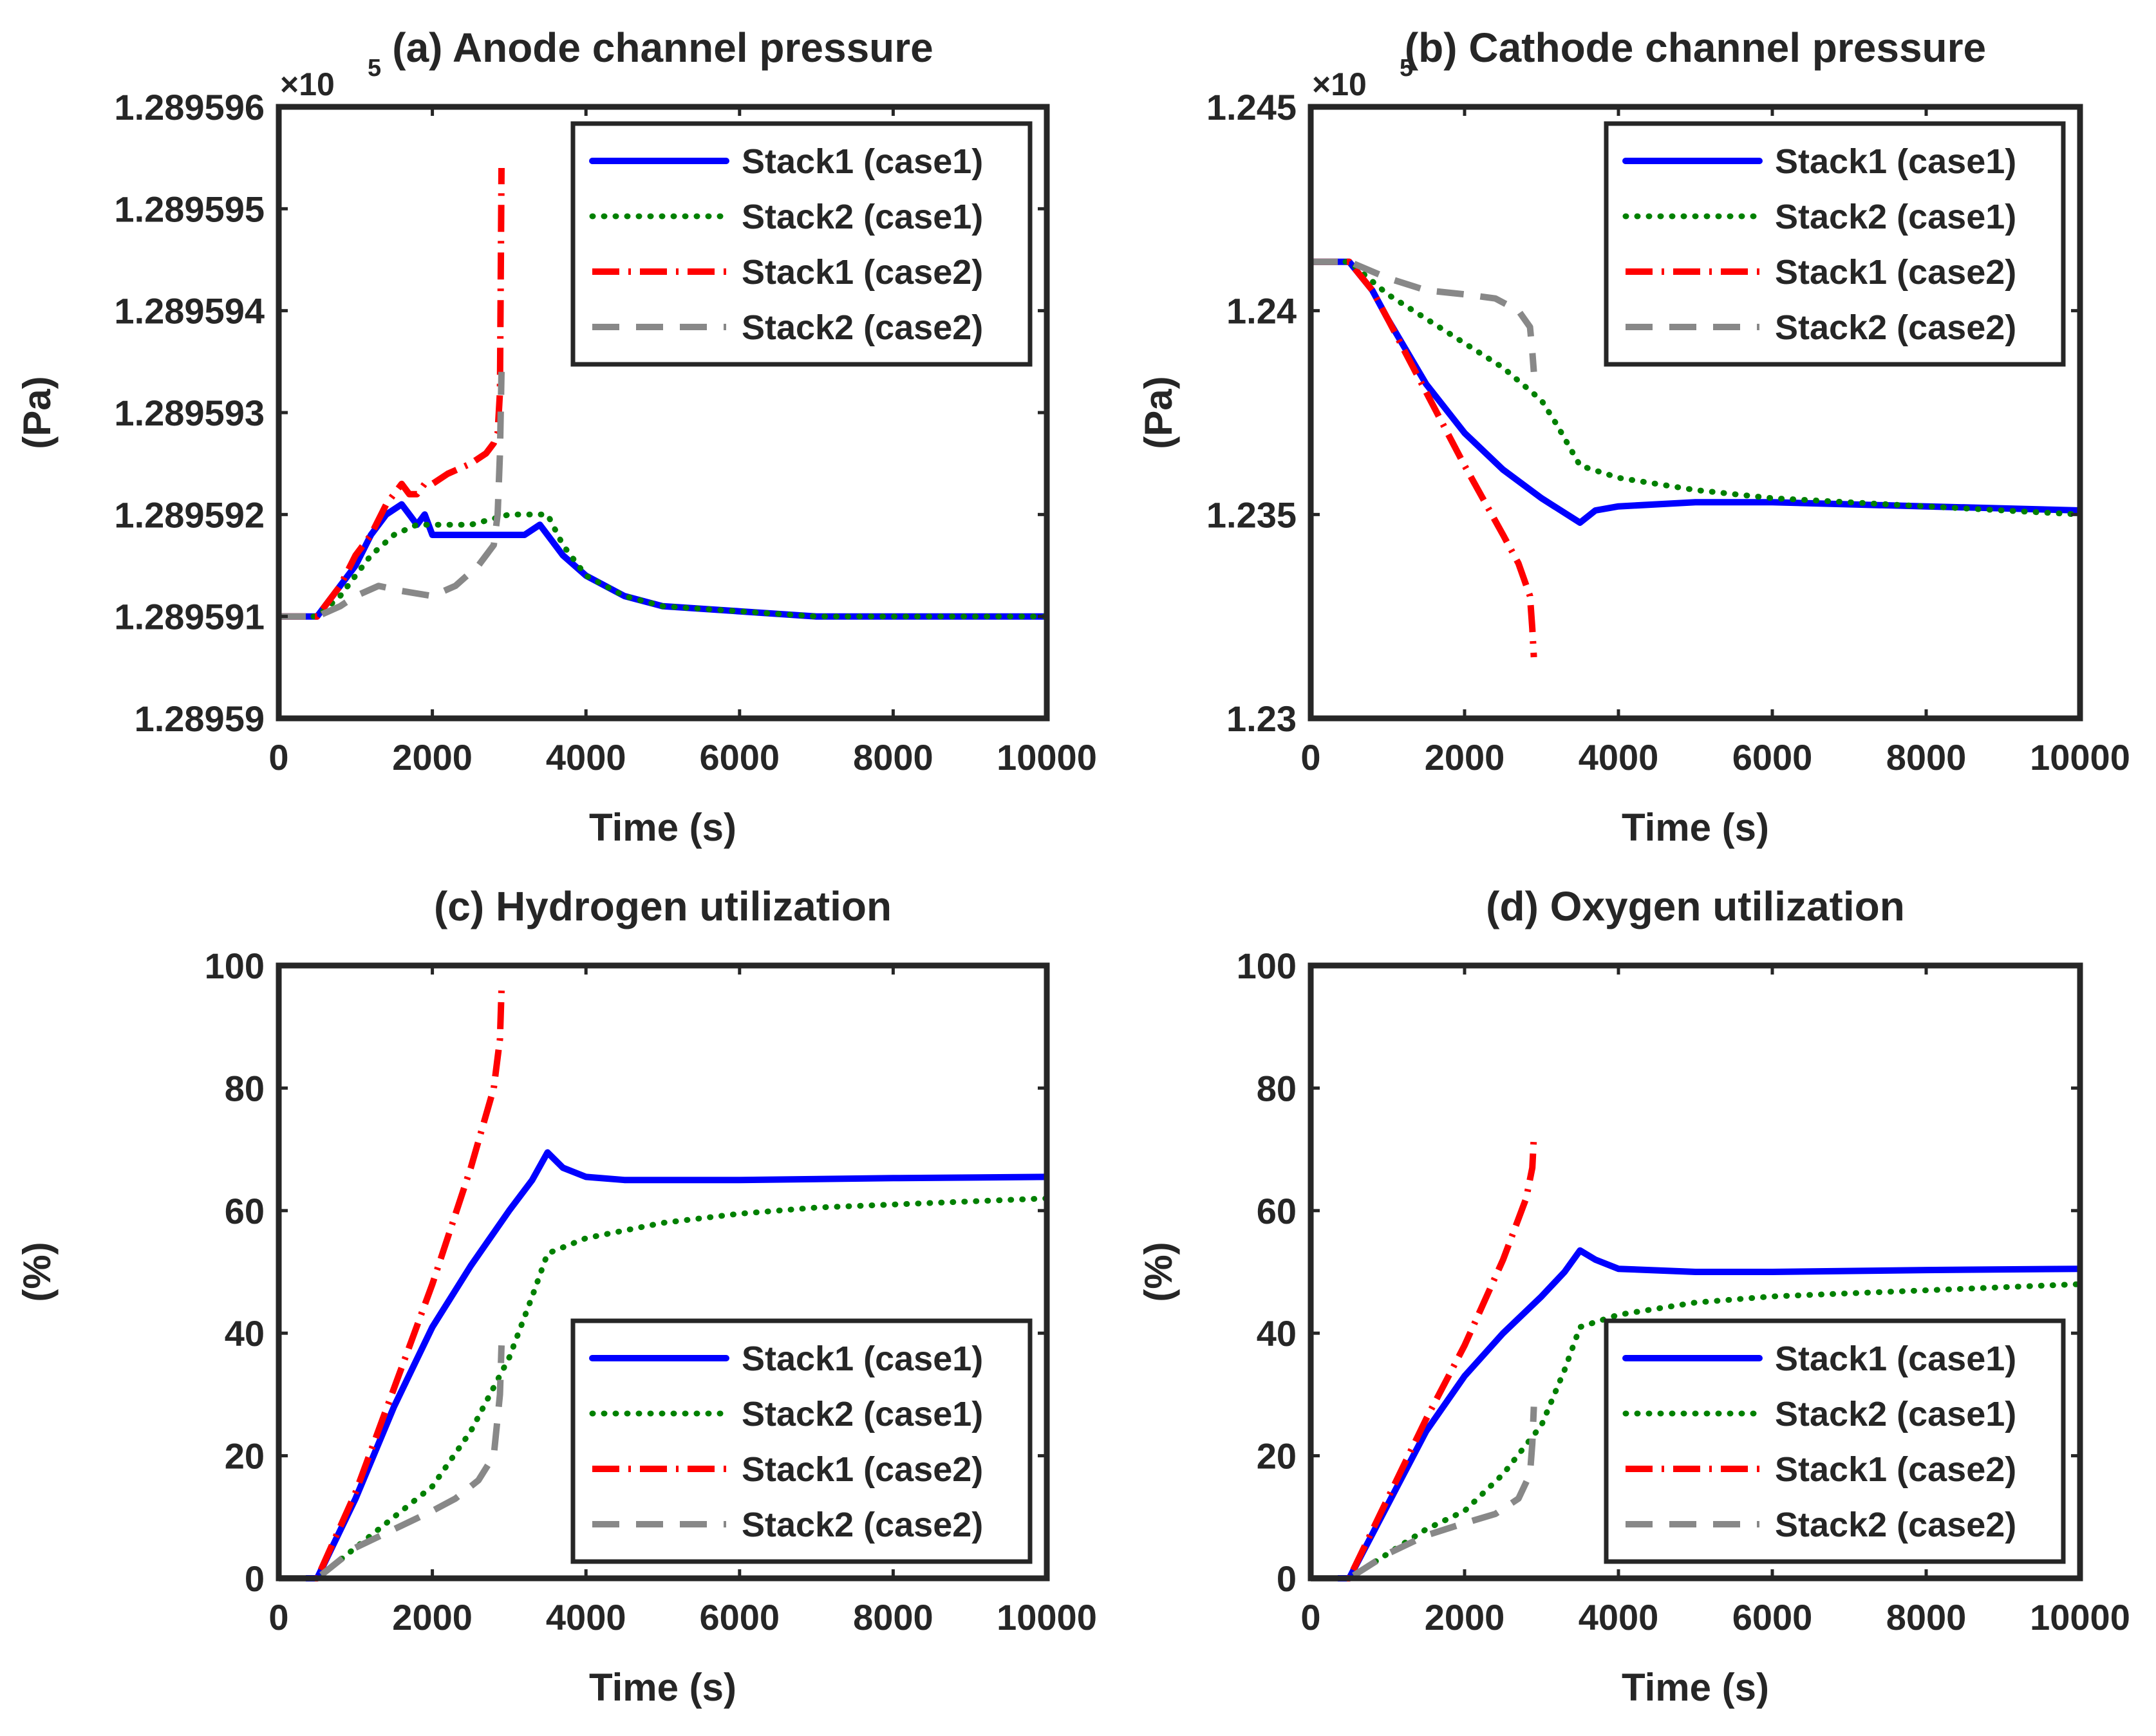 The height and width of the screenshot is (1736, 2156). What do you see at coordinates (1695, 47) in the screenshot?
I see `panel-title: (b) Cathode channel pressure` at bounding box center [1695, 47].